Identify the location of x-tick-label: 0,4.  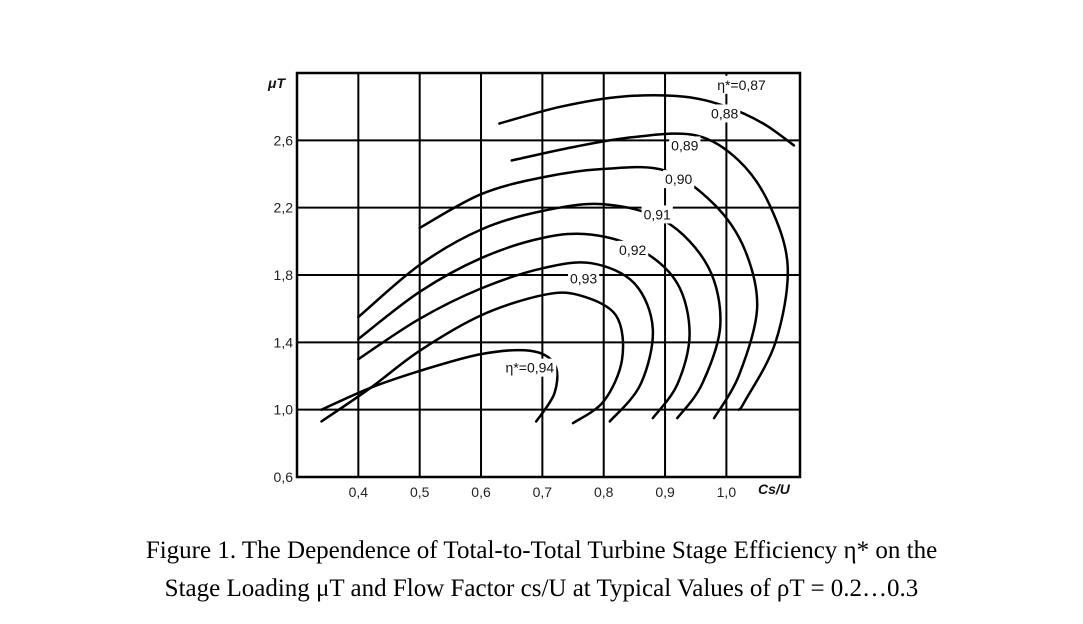
(359, 492).